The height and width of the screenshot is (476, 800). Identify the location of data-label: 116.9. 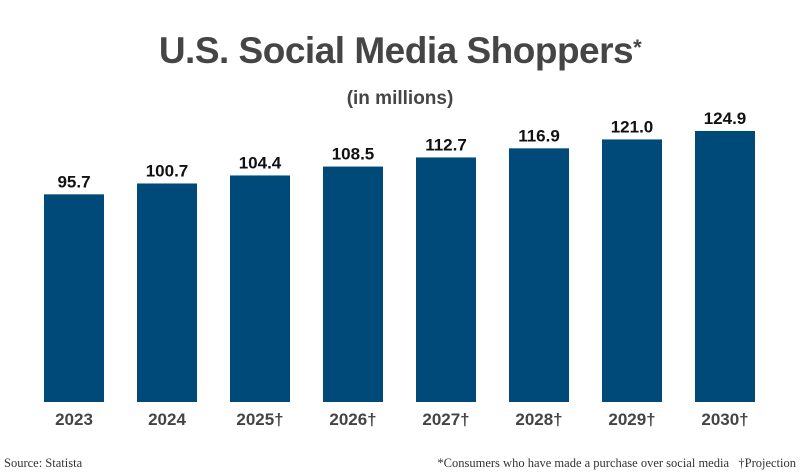
(539, 135).